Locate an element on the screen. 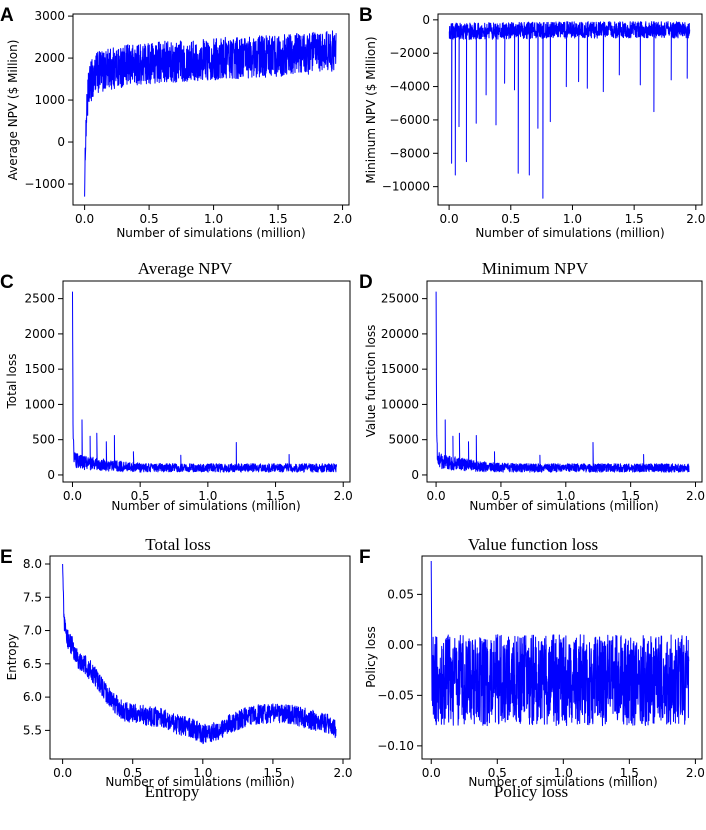 This screenshot has height=830, width=706. x-ticks-a: 0.0 0.5 1.0 1.5 2.0 is located at coordinates (213, 215).